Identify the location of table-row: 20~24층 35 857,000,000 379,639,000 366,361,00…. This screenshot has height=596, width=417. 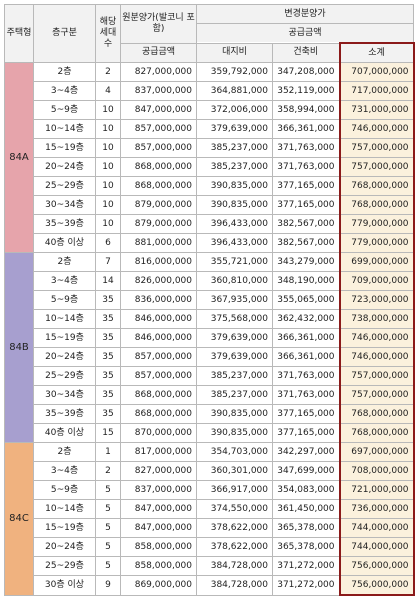
(210, 357).